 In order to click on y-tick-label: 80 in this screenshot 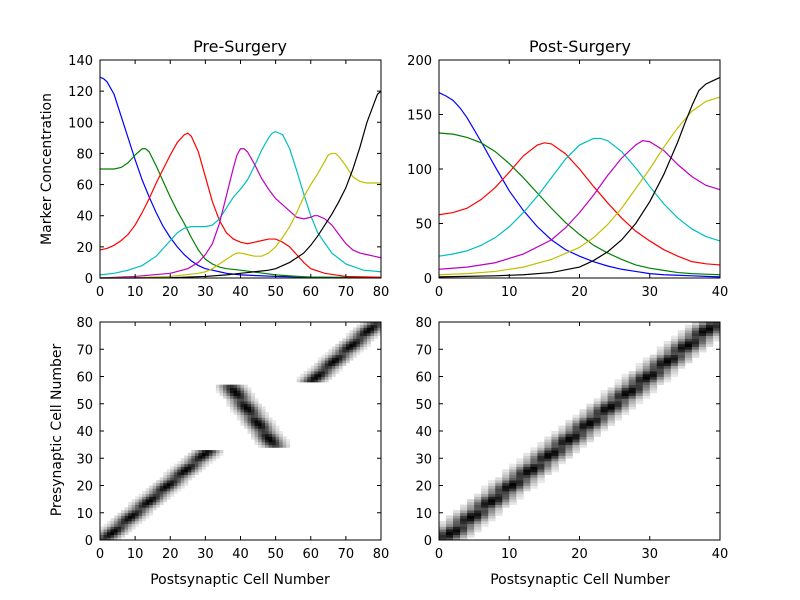, I will do `click(84, 323)`.